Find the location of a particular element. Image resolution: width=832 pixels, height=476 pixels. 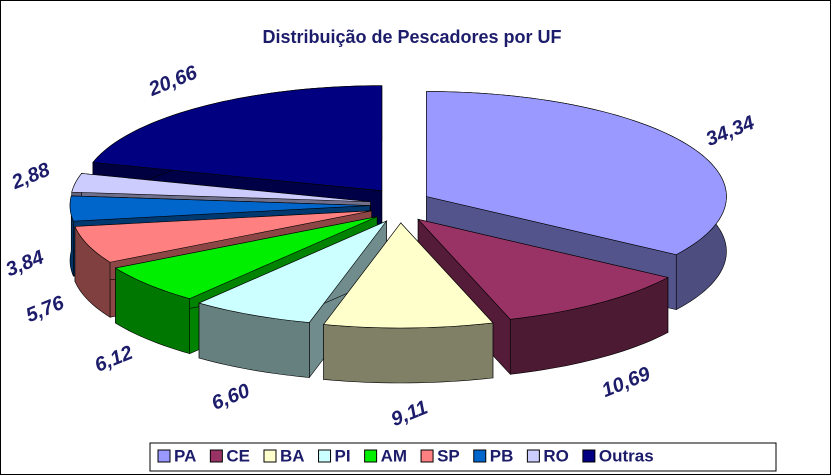

legend-label: SP is located at coordinates (448, 455).